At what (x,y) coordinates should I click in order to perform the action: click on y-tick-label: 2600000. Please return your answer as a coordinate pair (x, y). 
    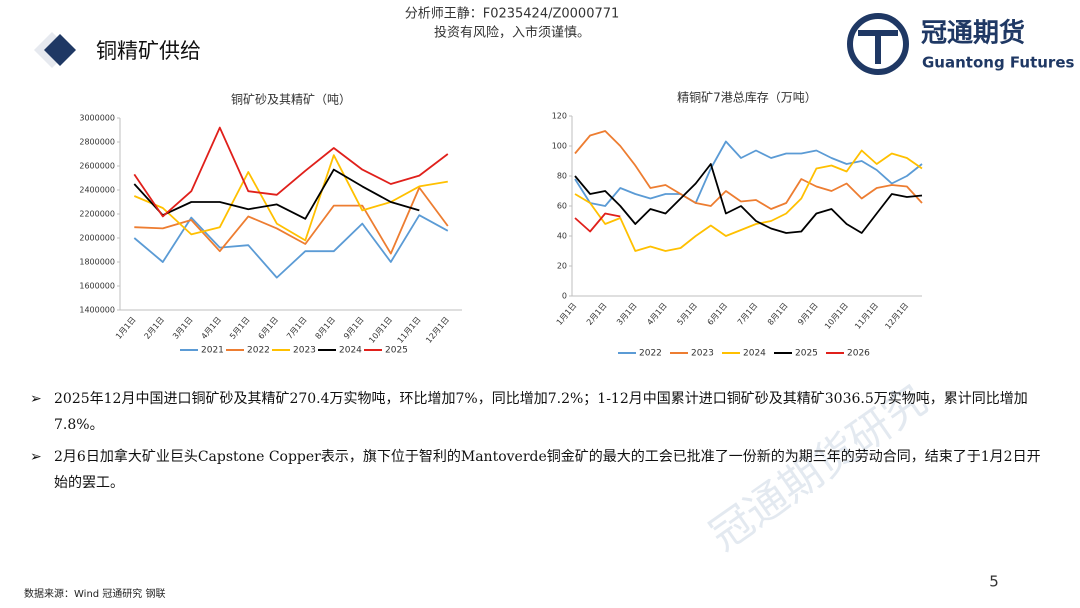
    Looking at the image, I should click on (97, 166).